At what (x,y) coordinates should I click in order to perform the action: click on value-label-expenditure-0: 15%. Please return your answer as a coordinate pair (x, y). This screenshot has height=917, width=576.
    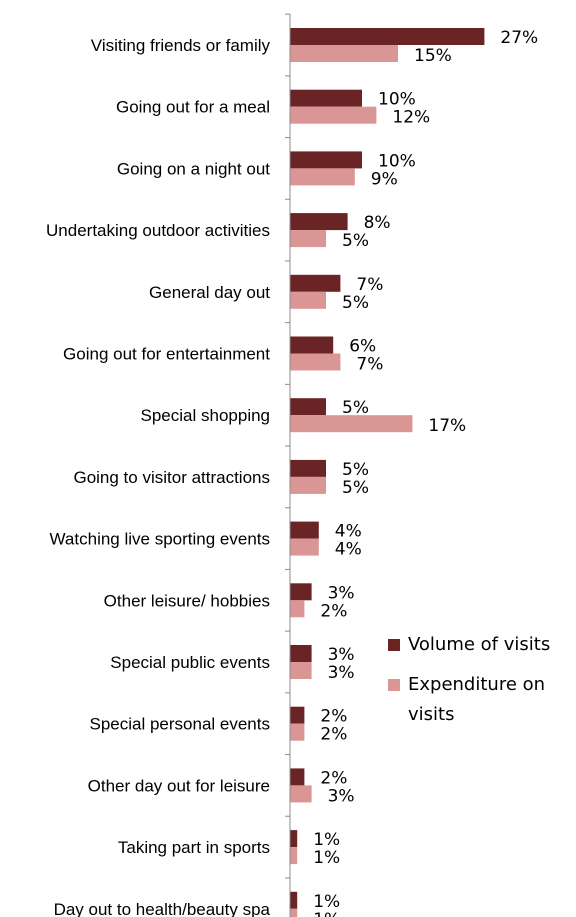
    Looking at the image, I should click on (433, 56).